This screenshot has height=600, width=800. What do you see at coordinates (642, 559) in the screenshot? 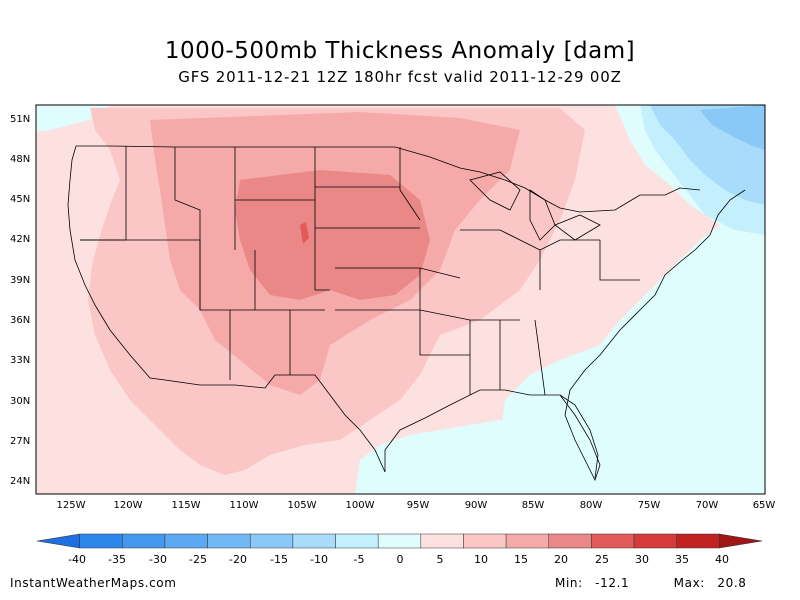
I see `colorbar-tick-label: 30` at bounding box center [642, 559].